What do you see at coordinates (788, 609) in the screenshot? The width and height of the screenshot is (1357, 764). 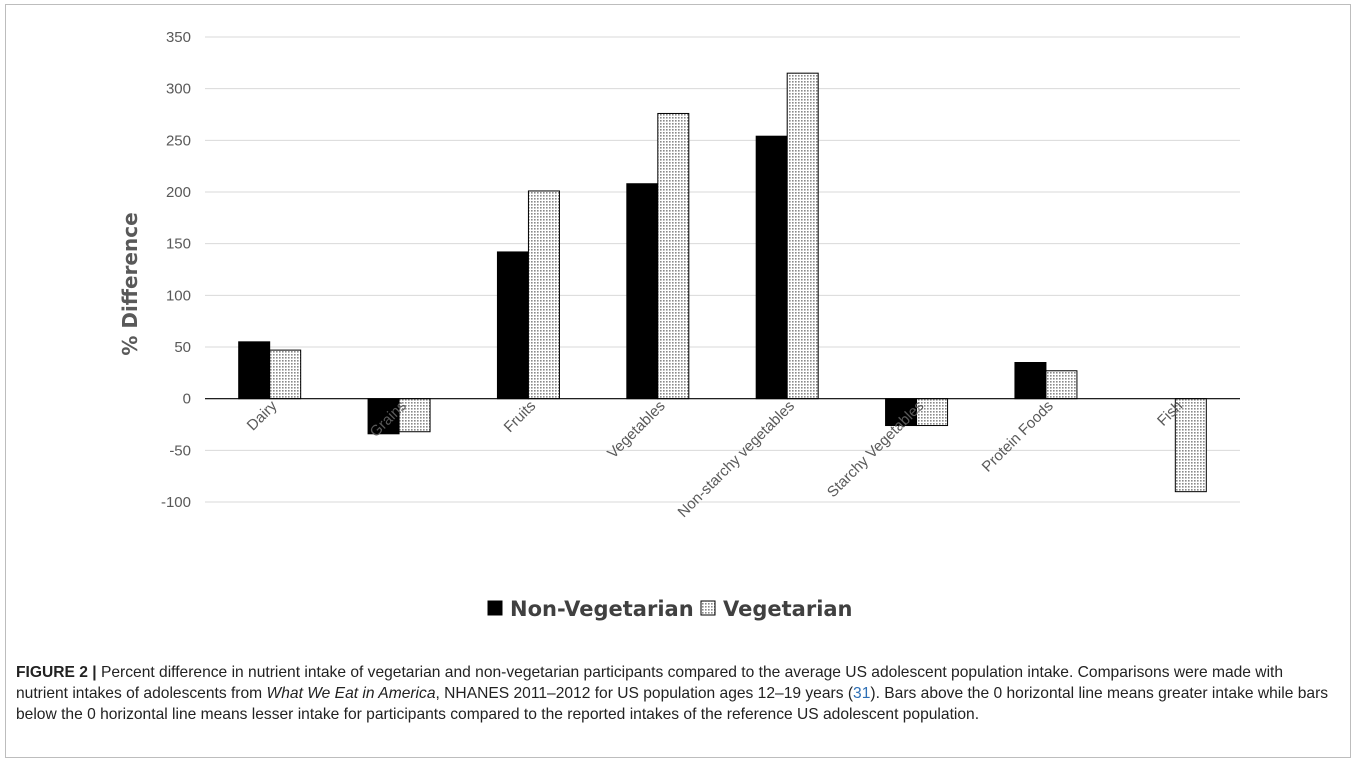 I see `legend-label: Vegetarian` at bounding box center [788, 609].